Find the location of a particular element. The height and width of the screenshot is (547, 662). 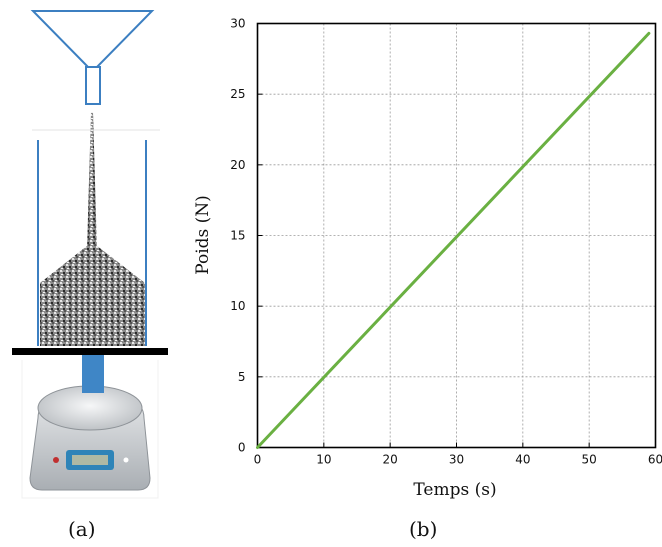

y-tick-label: 30 is located at coordinates (237, 24).